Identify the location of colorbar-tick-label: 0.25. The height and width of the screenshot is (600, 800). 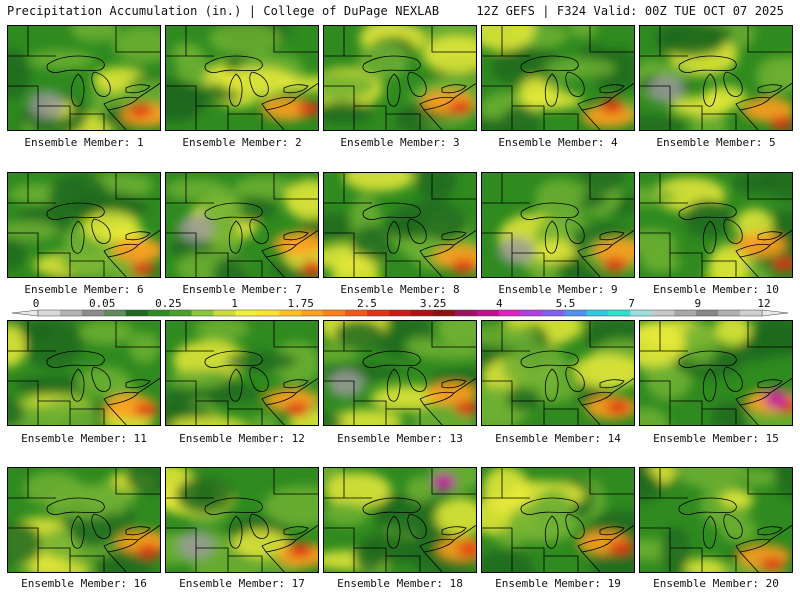
(168, 303).